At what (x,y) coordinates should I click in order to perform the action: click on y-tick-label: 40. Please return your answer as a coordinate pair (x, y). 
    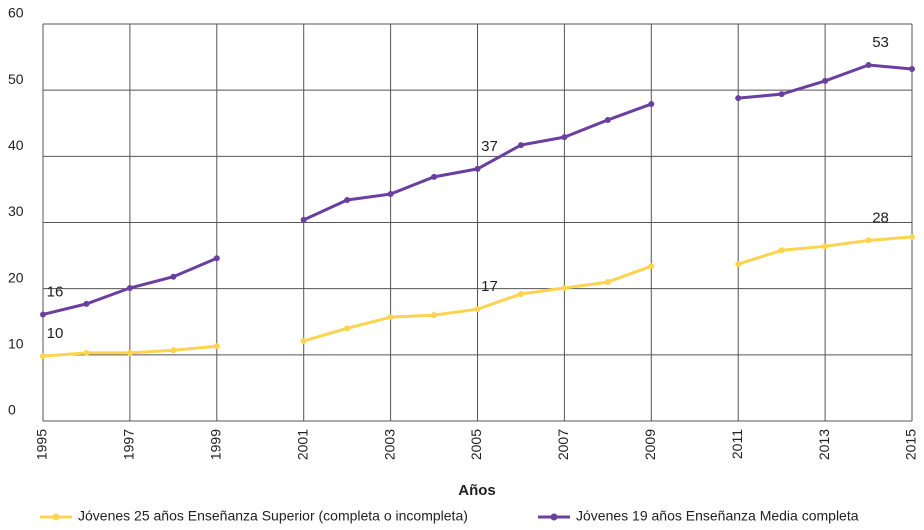
    Looking at the image, I should click on (16, 145).